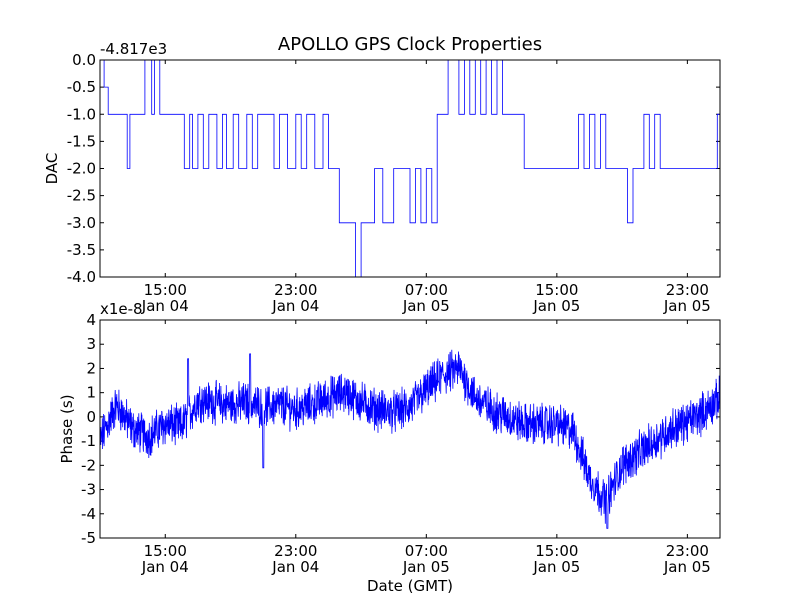 The height and width of the screenshot is (605, 800). What do you see at coordinates (81, 196) in the screenshot?
I see `y-tick-label: -2.5` at bounding box center [81, 196].